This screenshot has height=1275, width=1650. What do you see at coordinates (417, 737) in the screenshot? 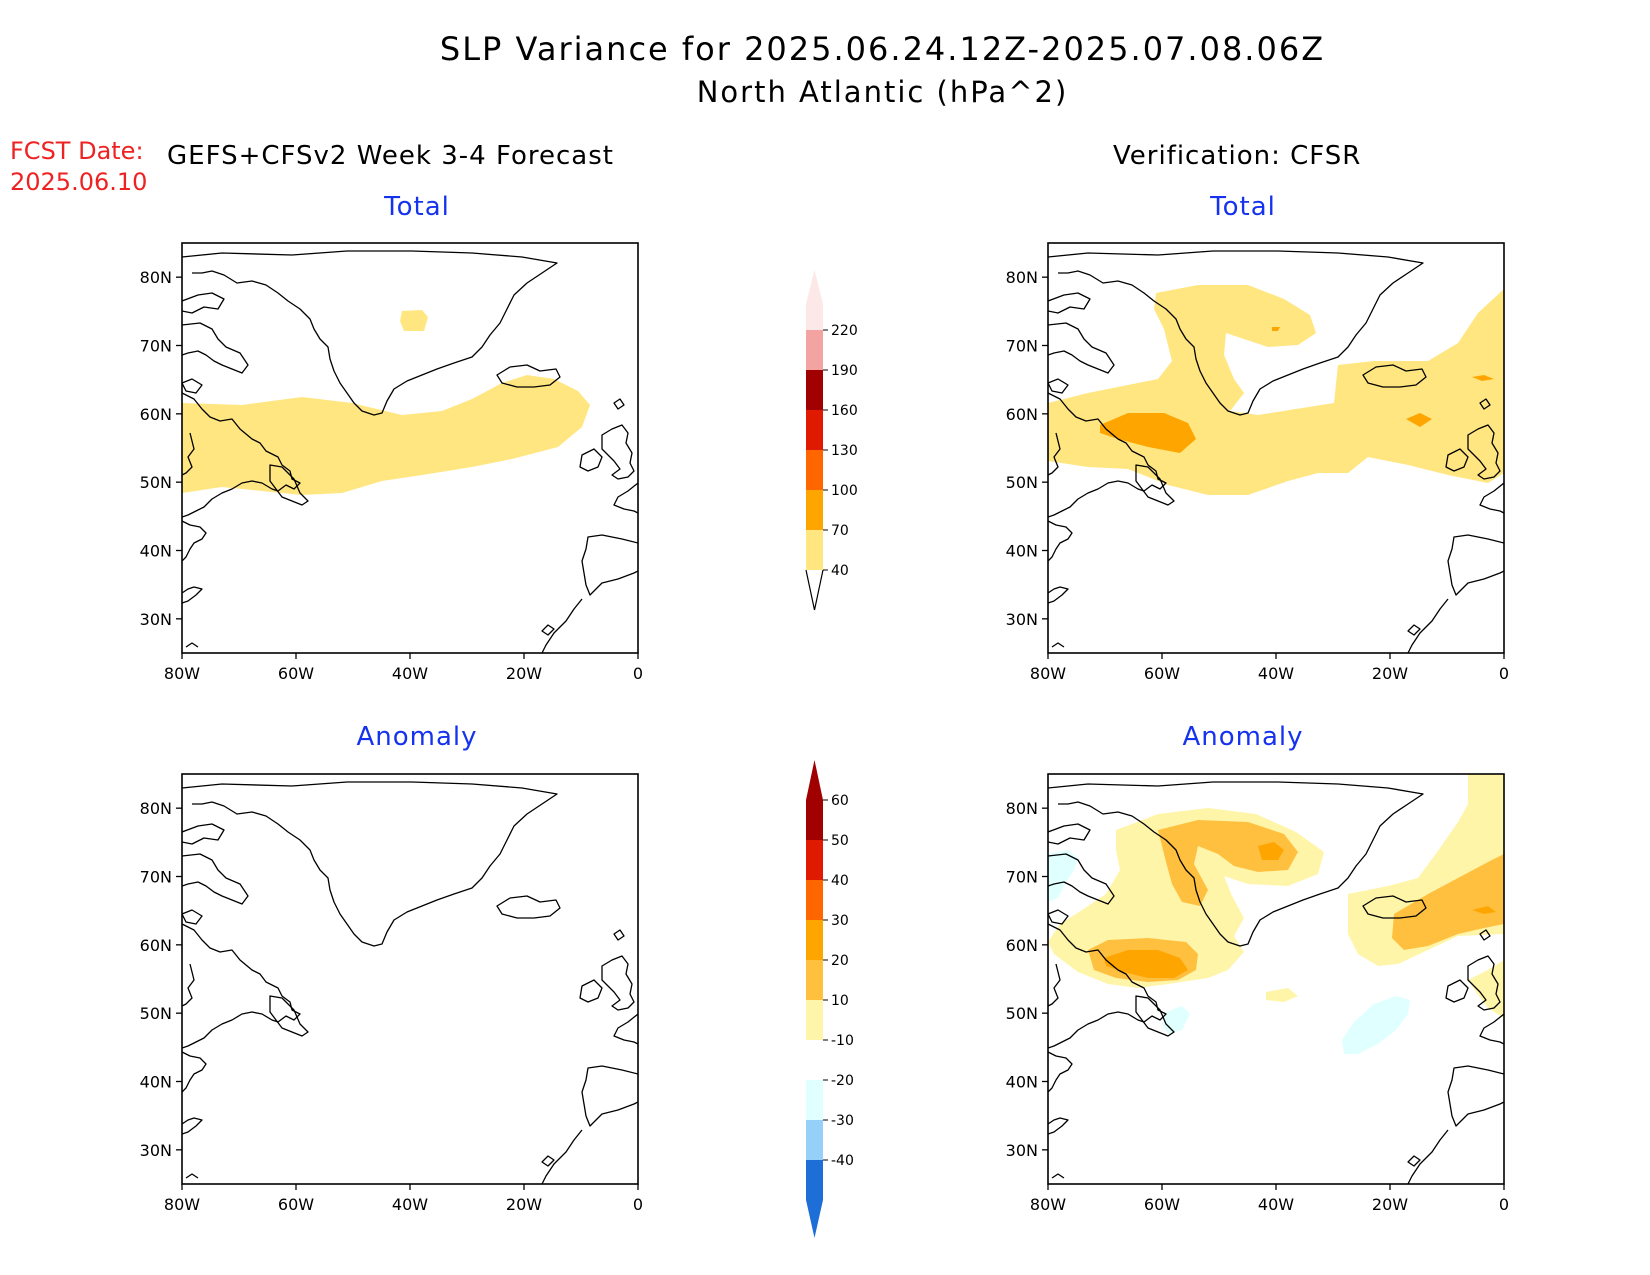
I see `panel-title-forecast-anomaly: Anomaly` at bounding box center [417, 737].